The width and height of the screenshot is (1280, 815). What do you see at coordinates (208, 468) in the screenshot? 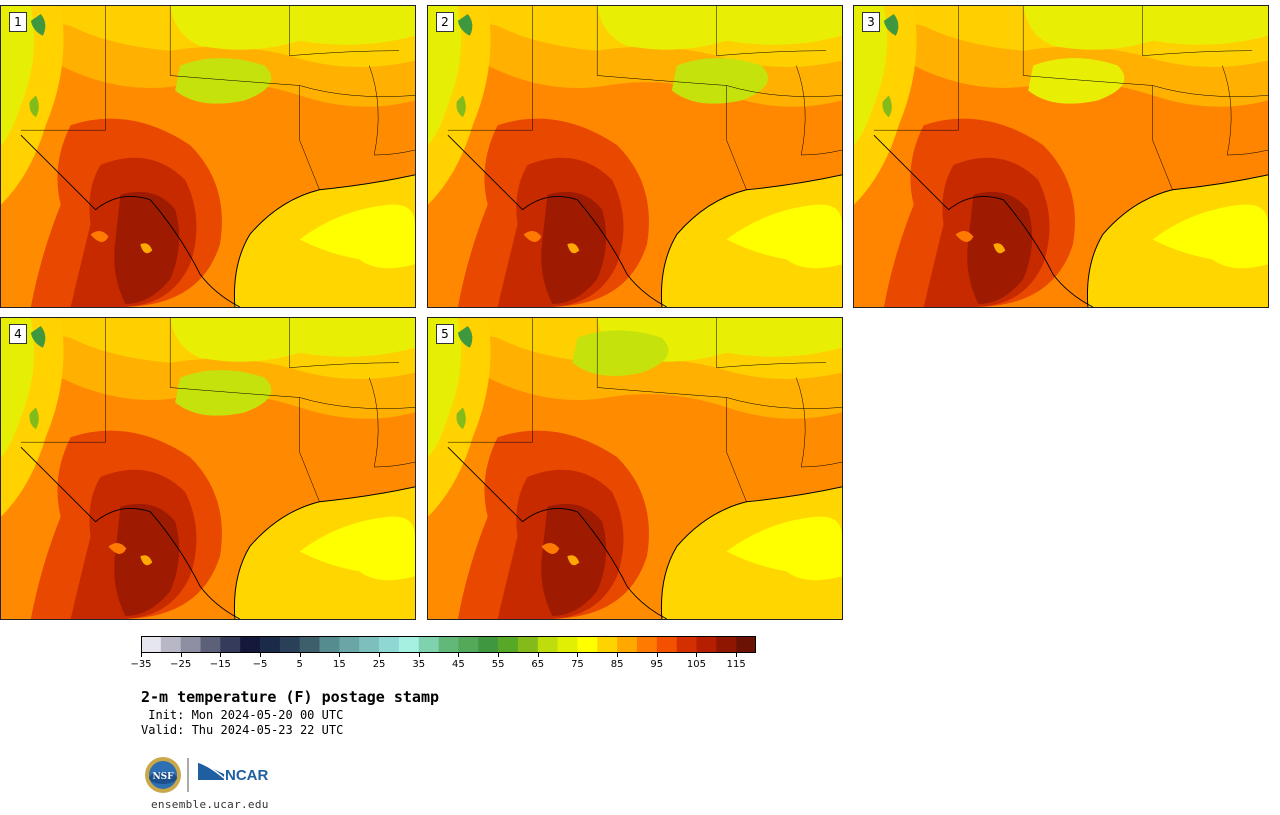
I see `map-panel-4: 4` at bounding box center [208, 468].